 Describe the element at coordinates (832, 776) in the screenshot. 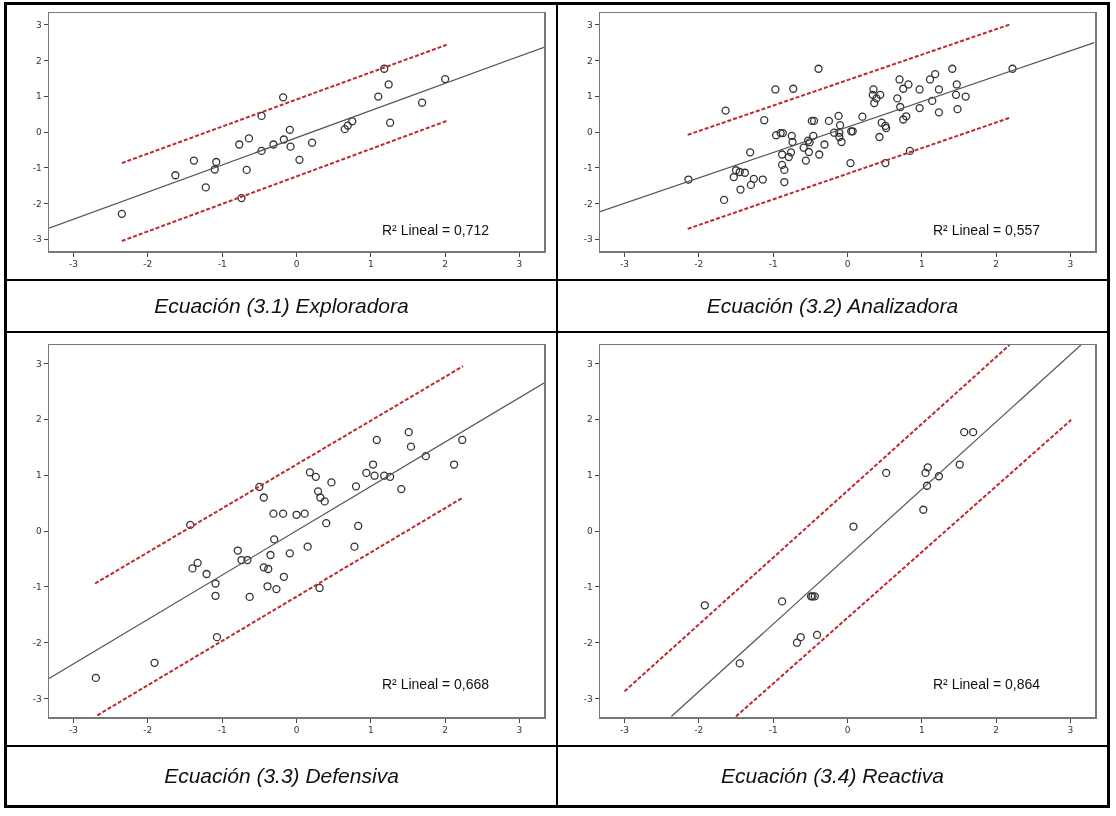

I see `text: Ecuación (3.4) Reactiva` at that location.